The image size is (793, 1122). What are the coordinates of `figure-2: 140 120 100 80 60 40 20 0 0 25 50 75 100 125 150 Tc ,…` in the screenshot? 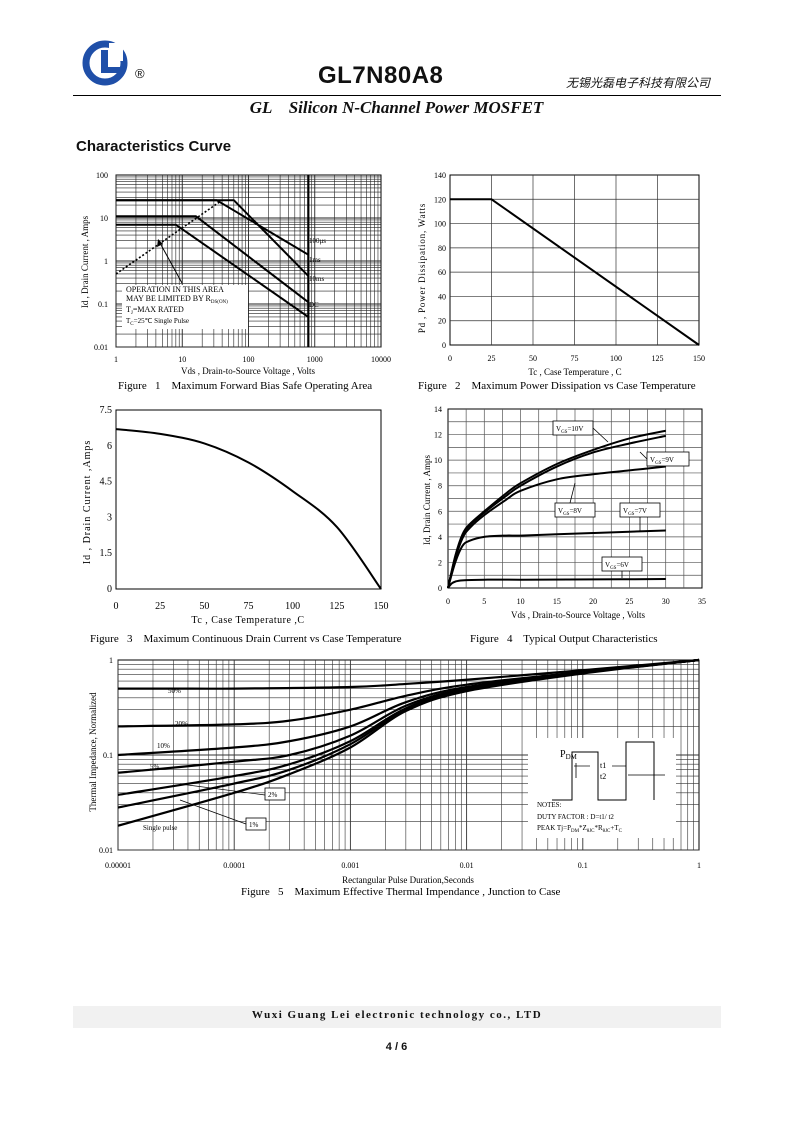 It's located at (561, 274).